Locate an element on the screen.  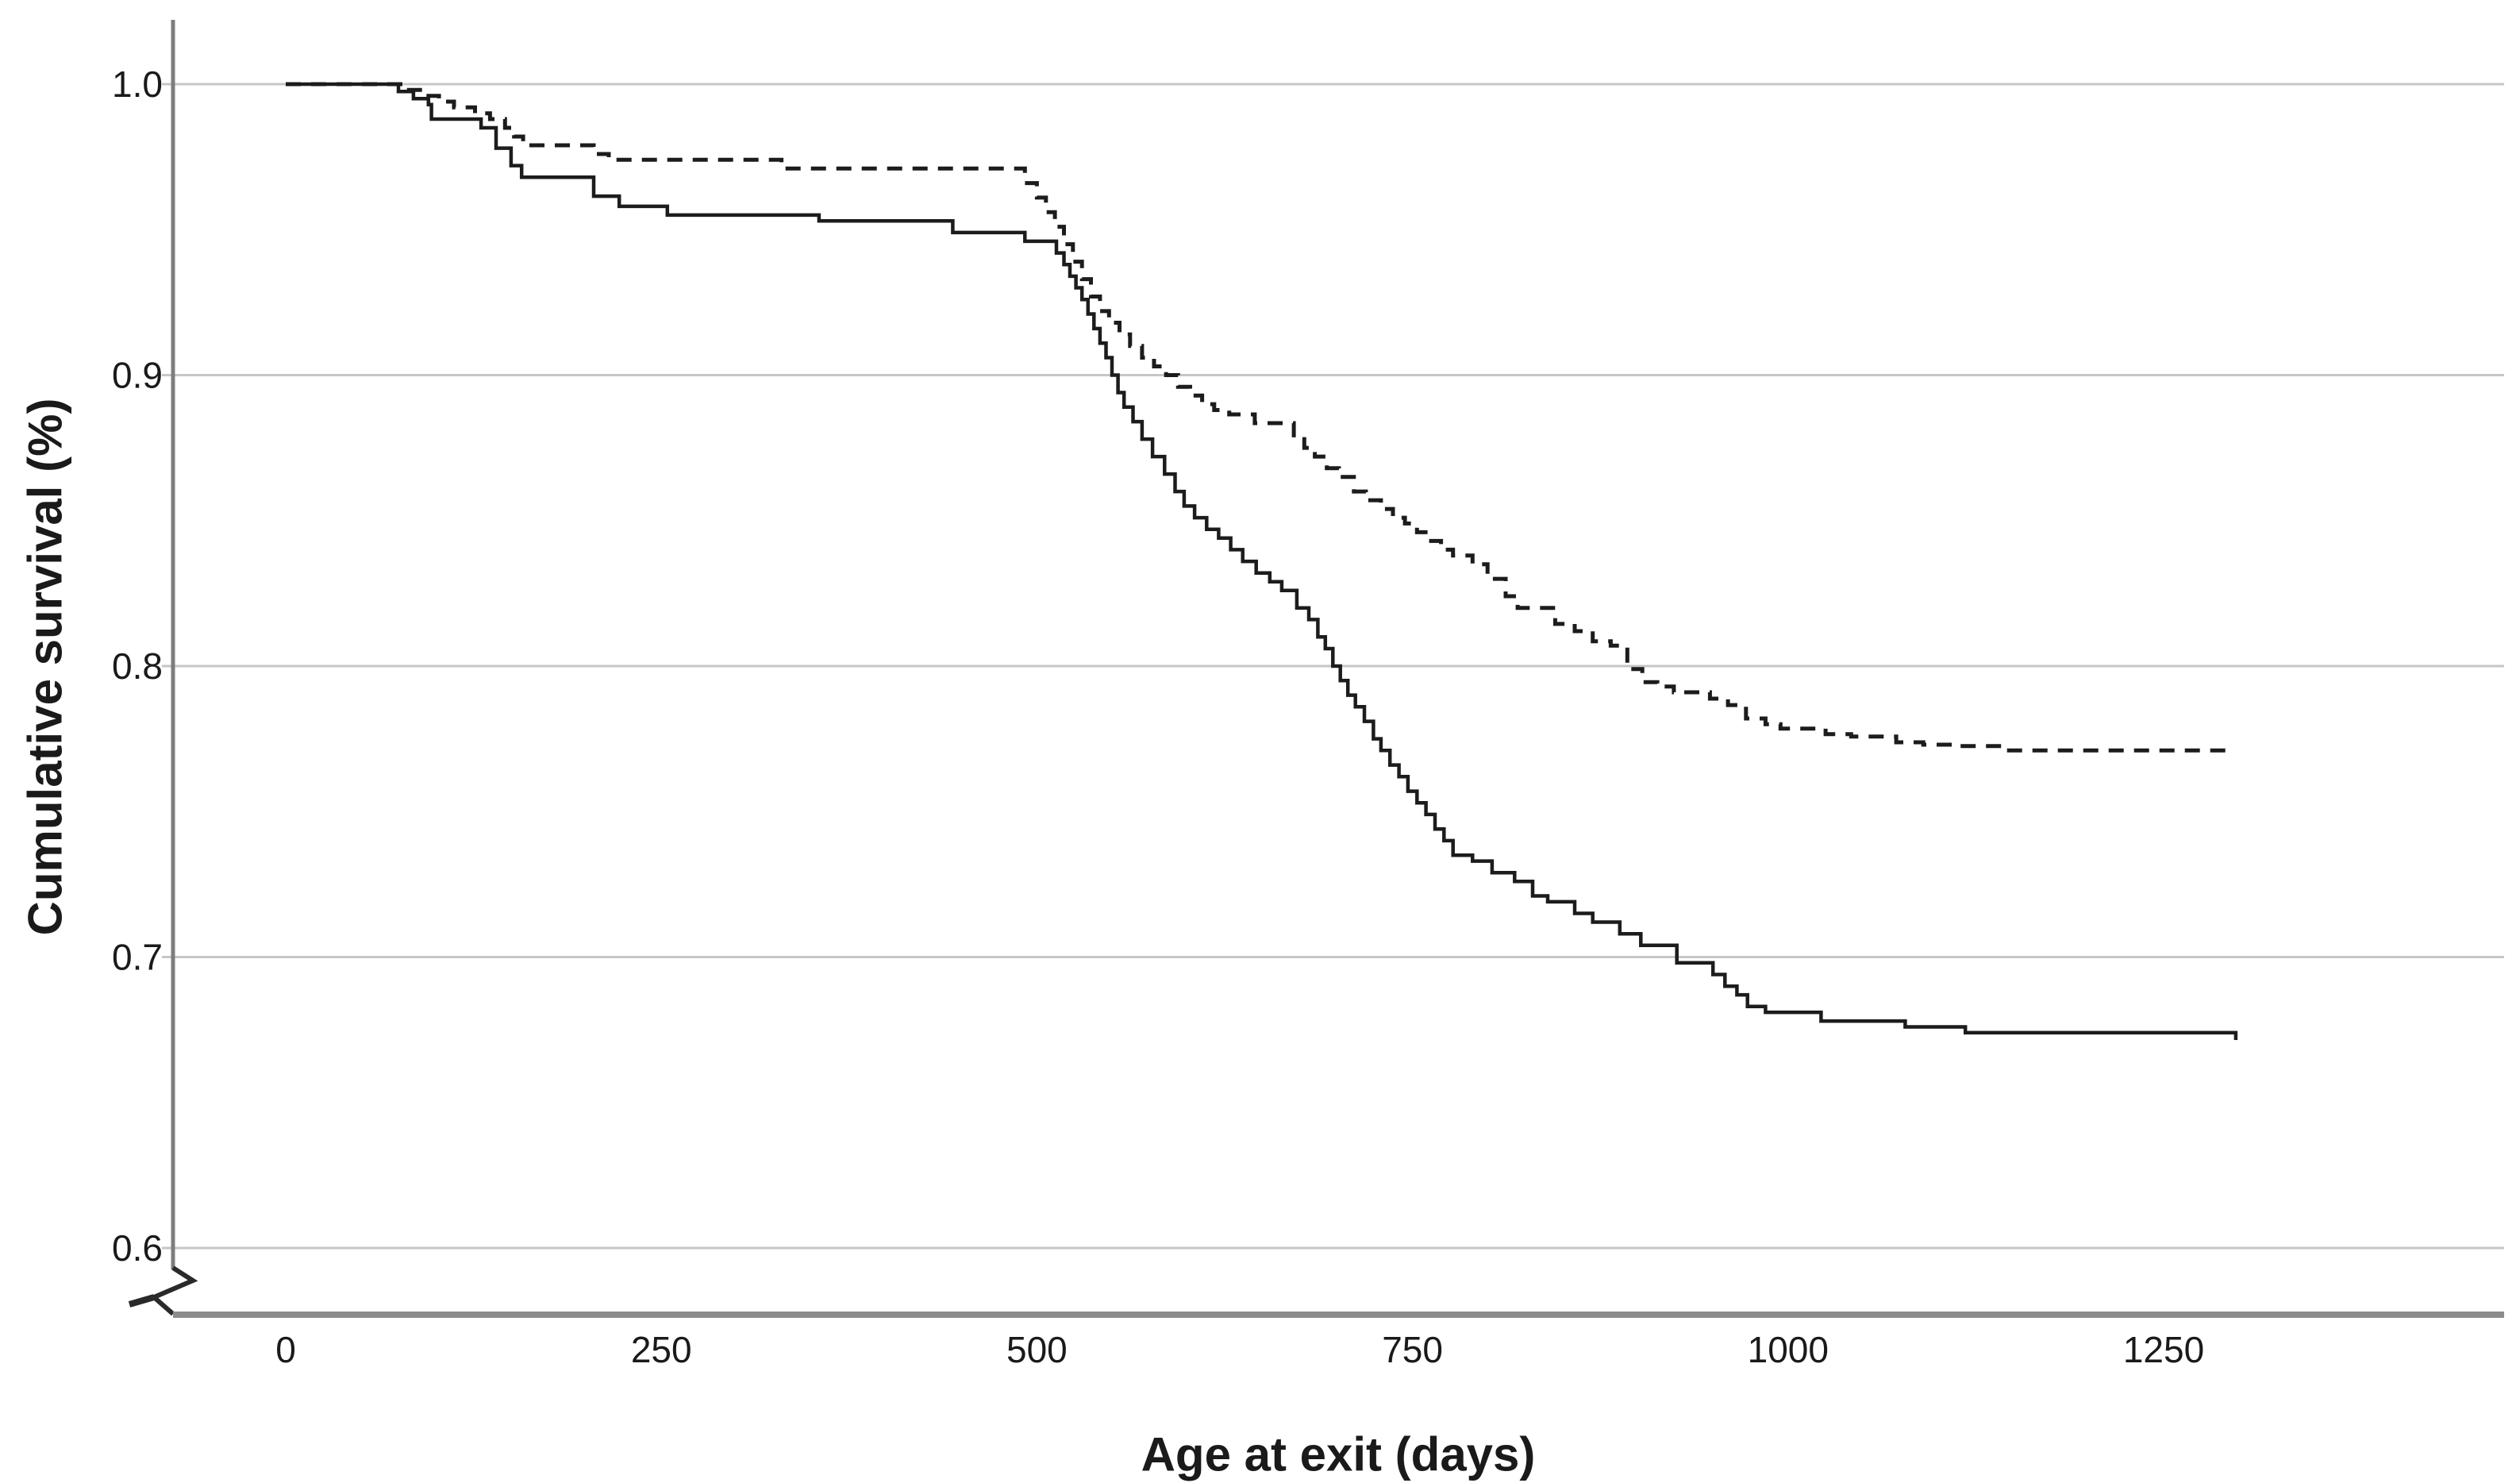
x-tick-label: 250 is located at coordinates (661, 1349).